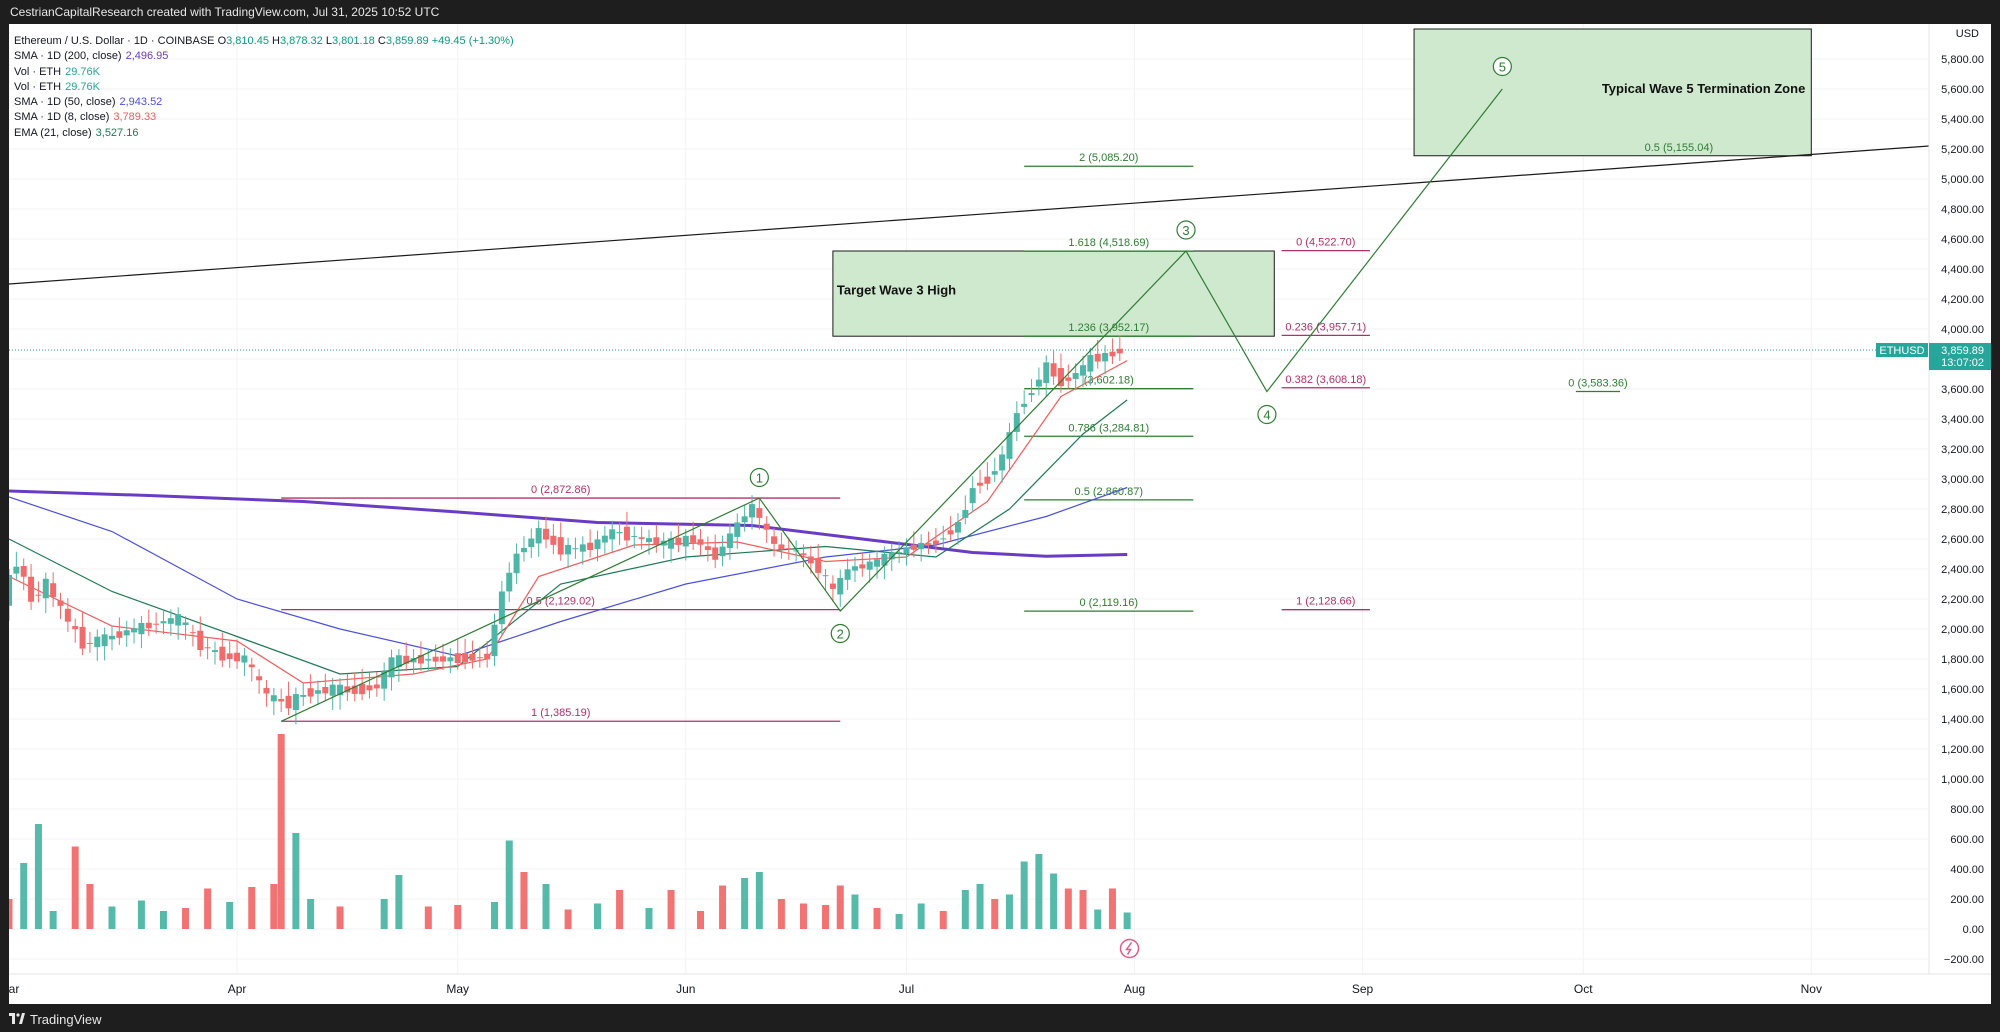 The height and width of the screenshot is (1032, 2000). What do you see at coordinates (264, 117) in the screenshot?
I see `legend-row-sma8: SMA · 1D (8, close) 3,789.33` at bounding box center [264, 117].